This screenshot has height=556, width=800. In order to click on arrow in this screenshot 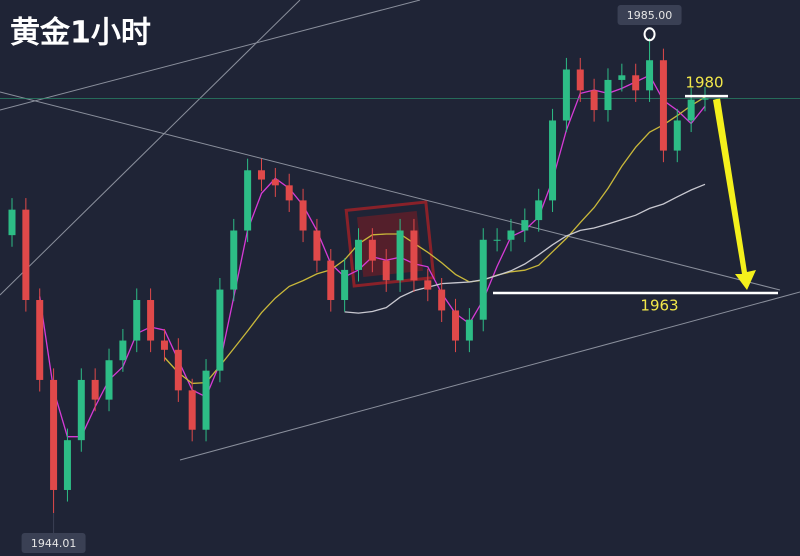, I will do `click(734, 194)`.